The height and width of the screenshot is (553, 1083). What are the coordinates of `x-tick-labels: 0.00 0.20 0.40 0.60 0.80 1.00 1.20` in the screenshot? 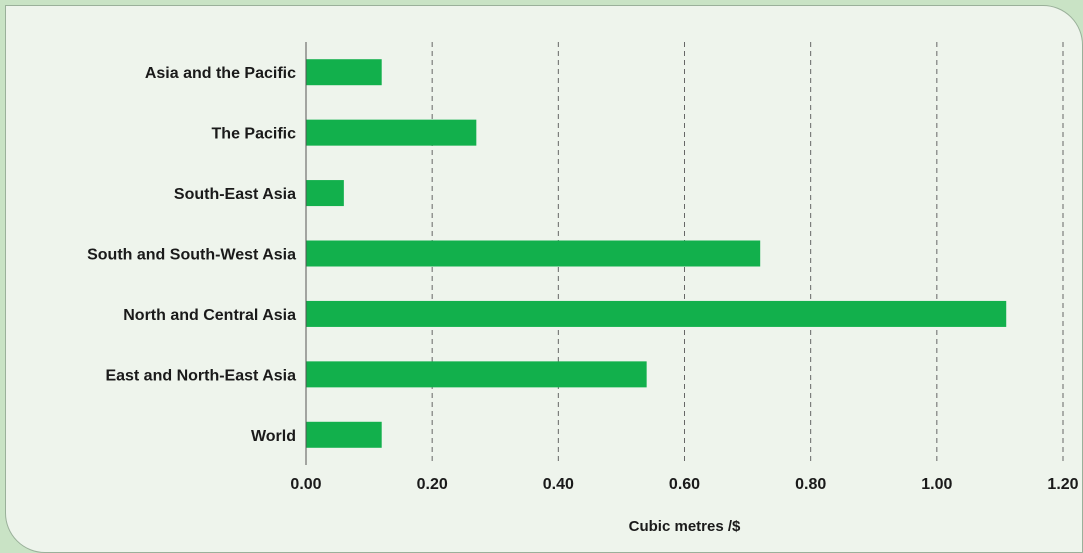 It's located at (684, 484).